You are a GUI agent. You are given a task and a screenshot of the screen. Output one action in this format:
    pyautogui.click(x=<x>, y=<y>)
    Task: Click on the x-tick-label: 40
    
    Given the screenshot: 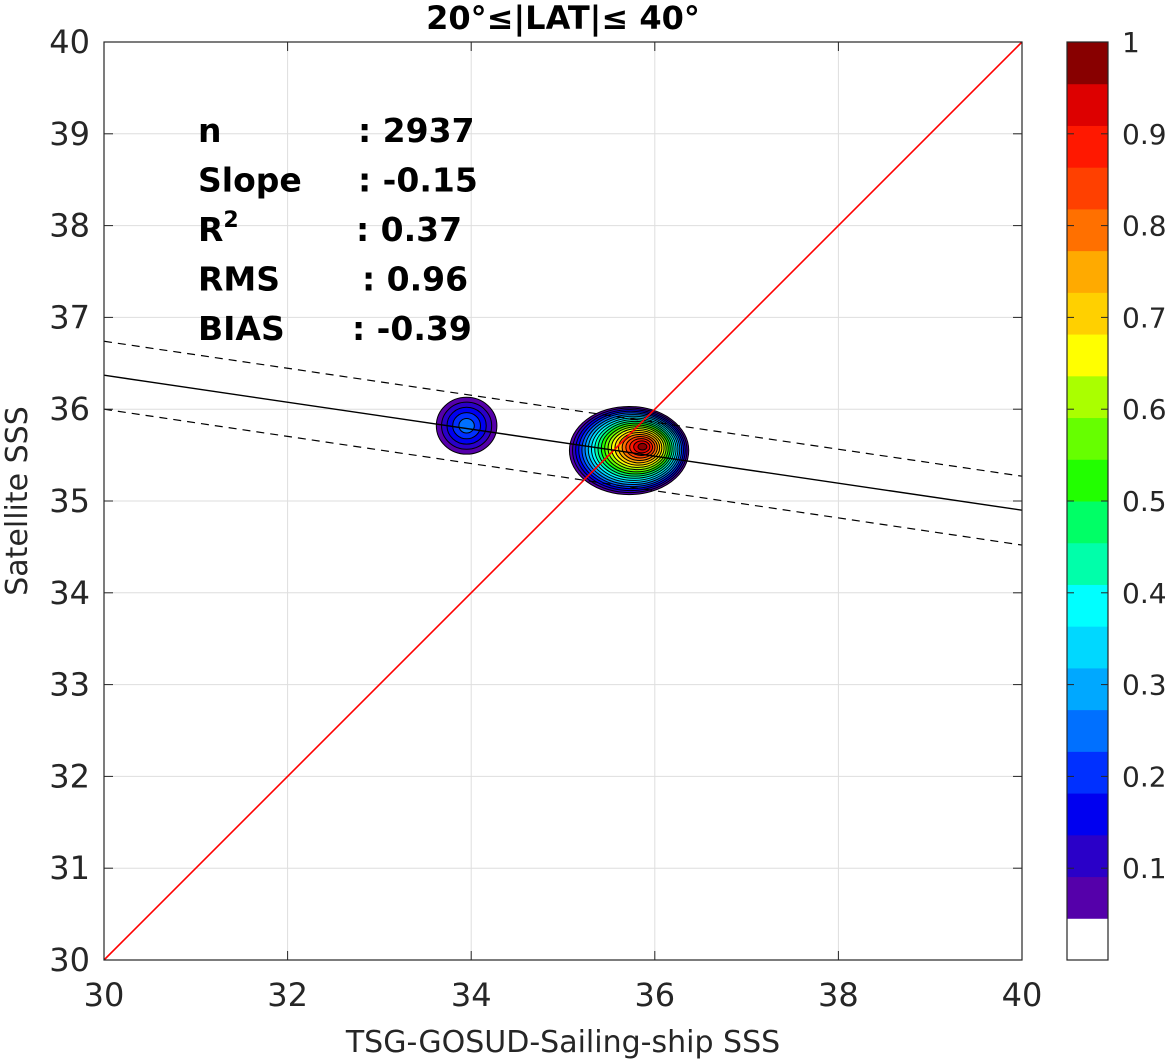 What is the action you would take?
    pyautogui.click(x=1022, y=995)
    